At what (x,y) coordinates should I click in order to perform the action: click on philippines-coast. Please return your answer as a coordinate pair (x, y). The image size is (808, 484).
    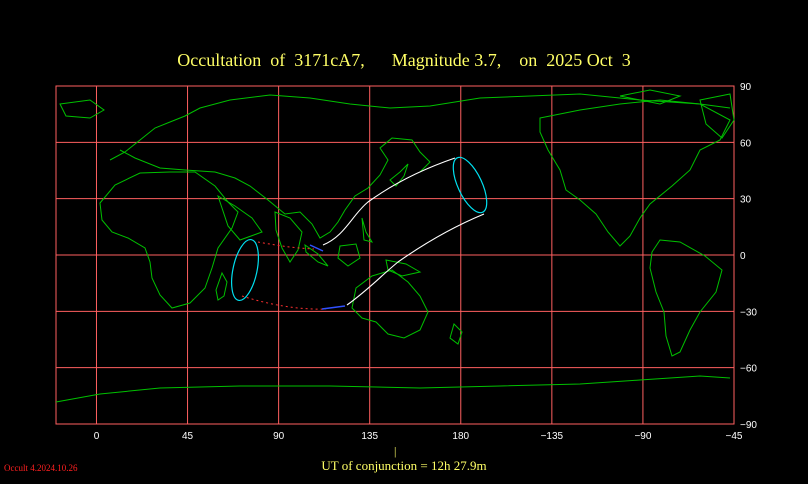
    Looking at the image, I should click on (367, 230).